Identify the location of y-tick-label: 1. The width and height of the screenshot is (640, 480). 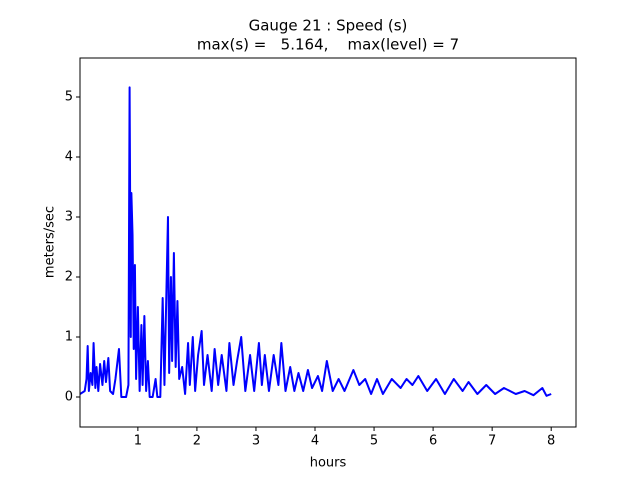
(69, 337).